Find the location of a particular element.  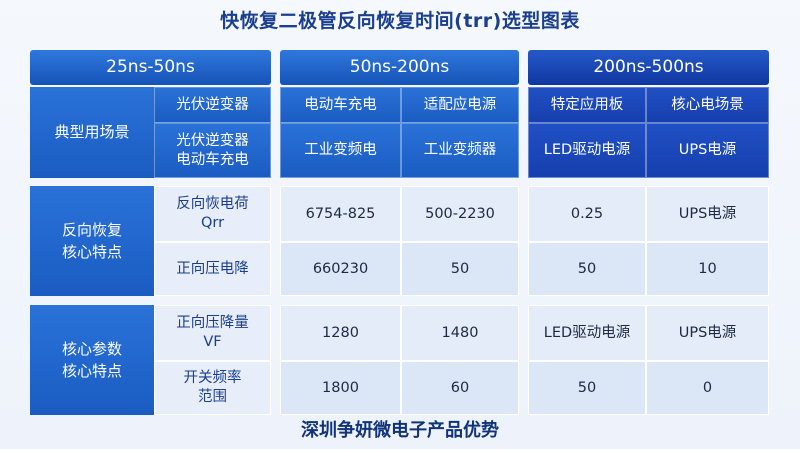

value-cell: 6754-825 is located at coordinates (340, 214).